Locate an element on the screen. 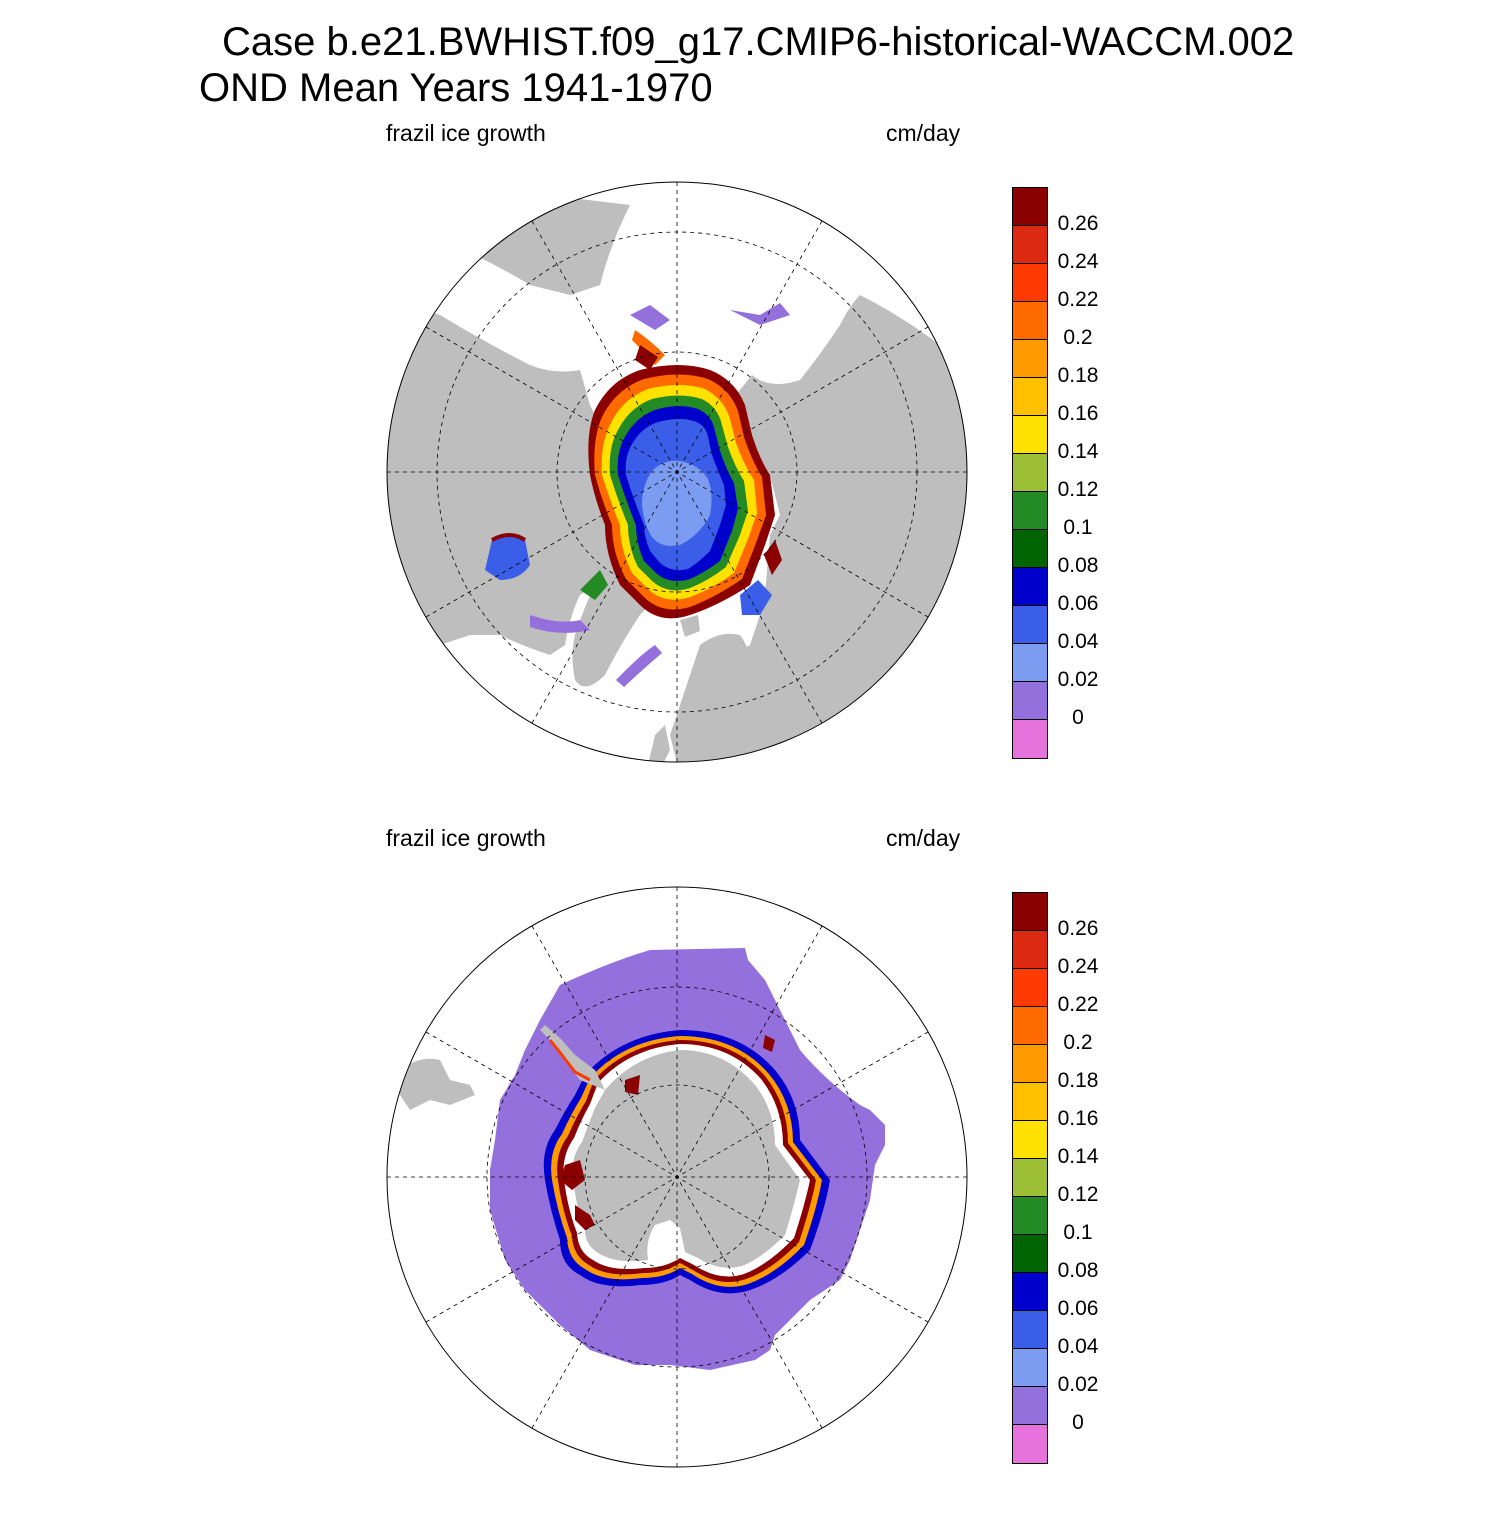  south-america-land is located at coordinates (437, 1084).